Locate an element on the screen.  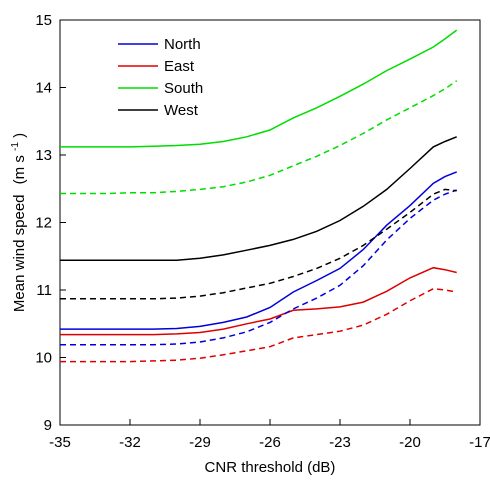
legend: North East South West is located at coordinates (160, 77).